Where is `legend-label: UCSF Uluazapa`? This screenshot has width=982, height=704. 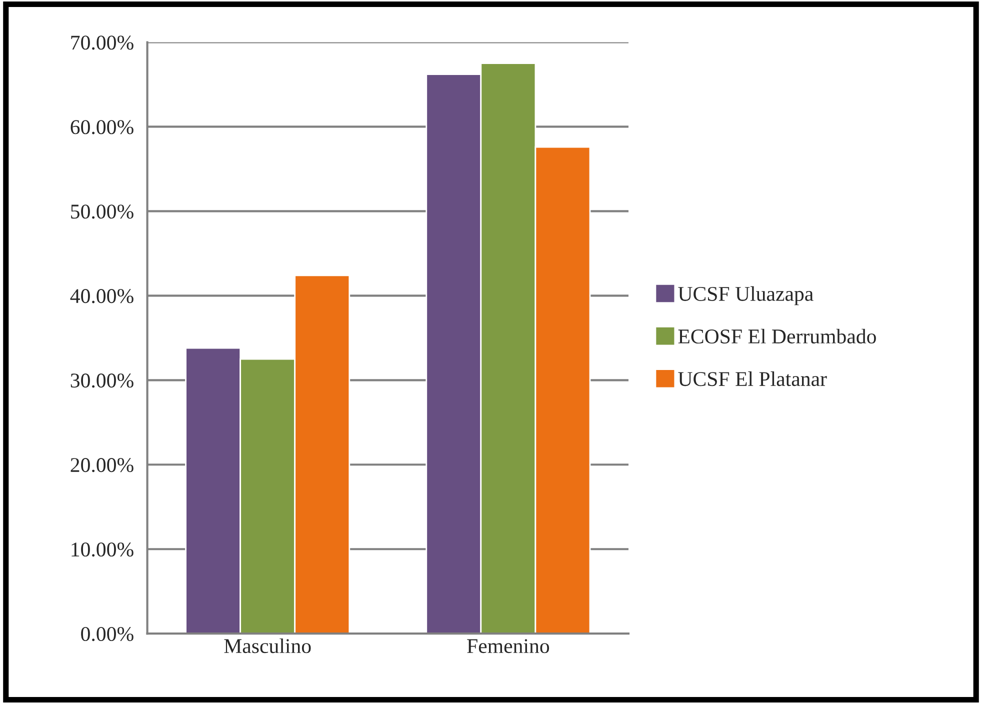
legend-label: UCSF Uluazapa is located at coordinates (746, 296).